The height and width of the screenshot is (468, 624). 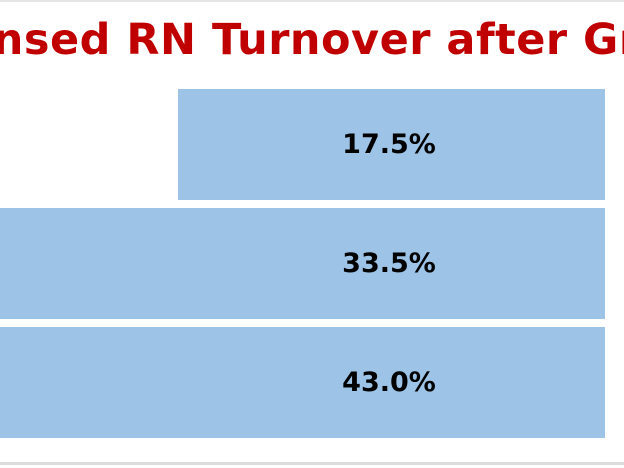 What do you see at coordinates (389, 382) in the screenshot?
I see `bar-3-label: 43.0%` at bounding box center [389, 382].